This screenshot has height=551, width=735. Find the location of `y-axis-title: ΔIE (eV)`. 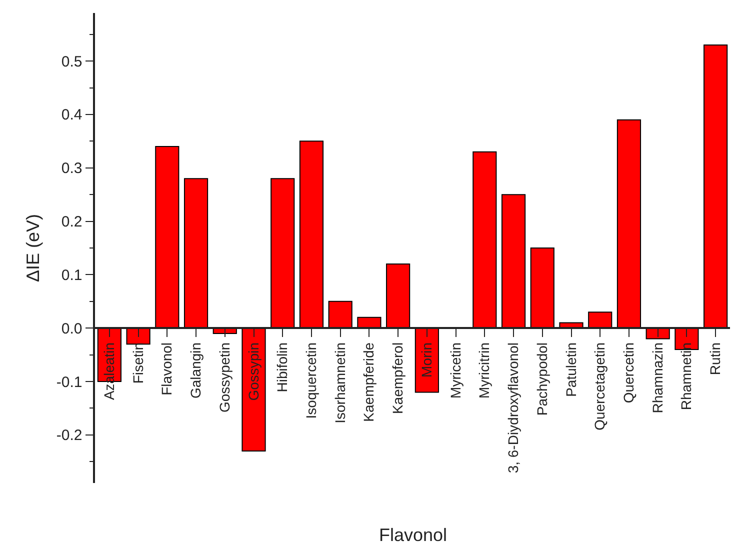

y-axis-title: ΔIE (eV) is located at coordinates (33, 248).